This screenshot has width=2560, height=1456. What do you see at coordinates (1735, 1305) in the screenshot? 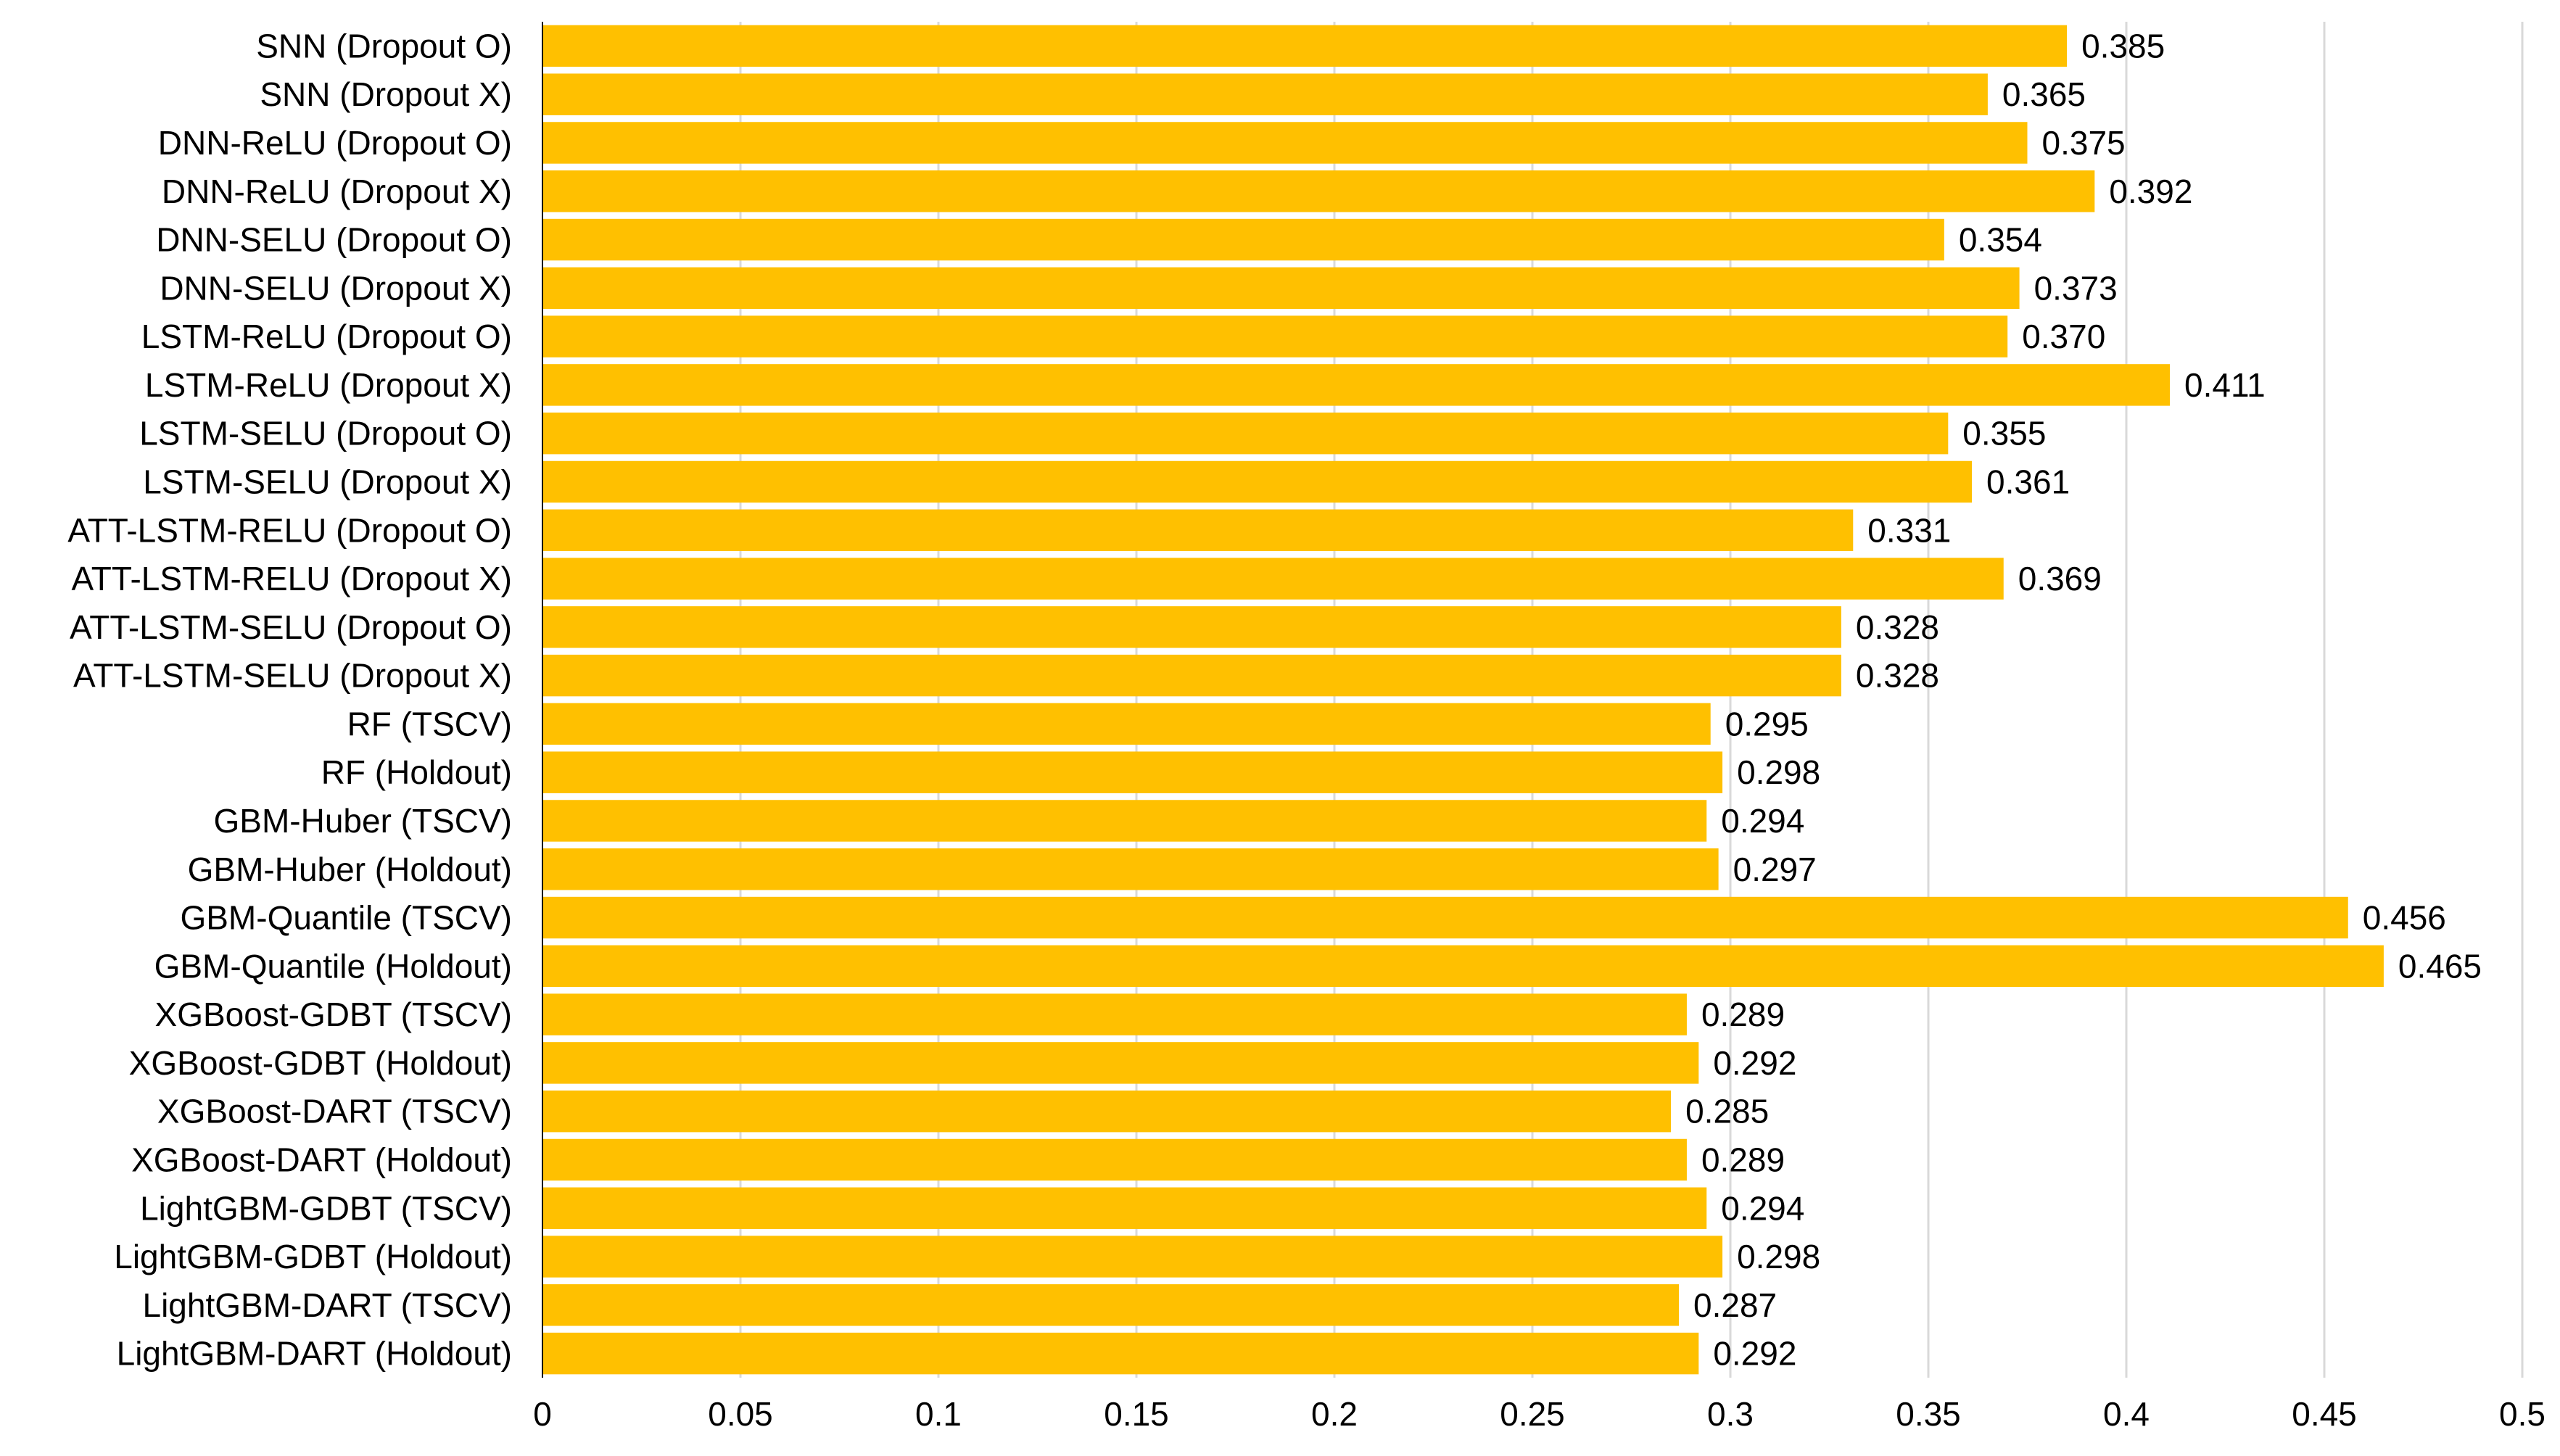
I see `data-label: 0.287` at bounding box center [1735, 1305].